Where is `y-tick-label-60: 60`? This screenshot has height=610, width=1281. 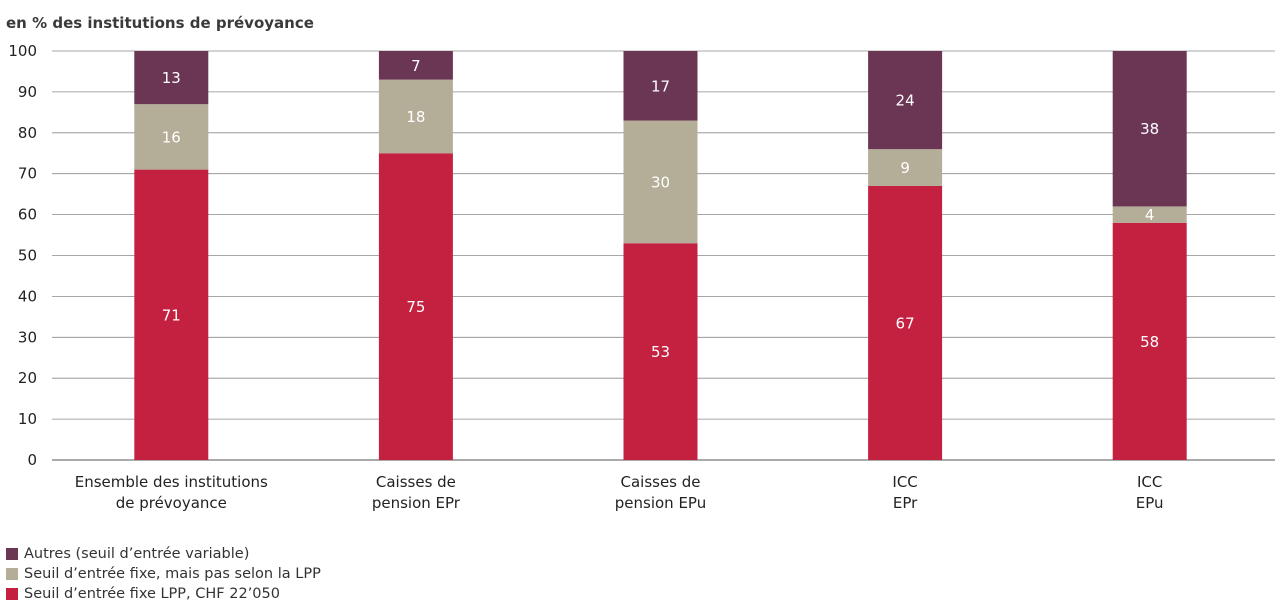 y-tick-label-60: 60 is located at coordinates (27, 215).